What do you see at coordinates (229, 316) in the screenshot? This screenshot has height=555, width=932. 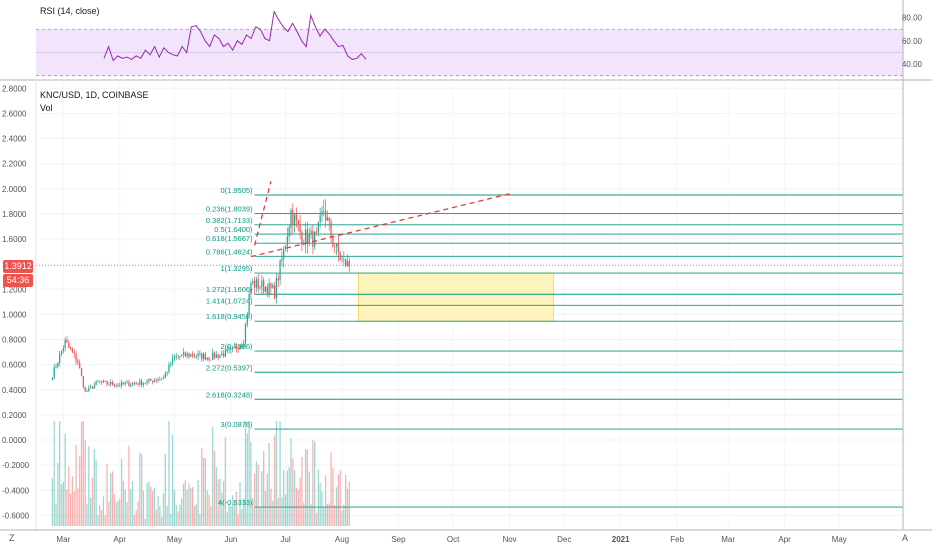 I see `fib-level-label: 1.618(0.9458)` at bounding box center [229, 316].